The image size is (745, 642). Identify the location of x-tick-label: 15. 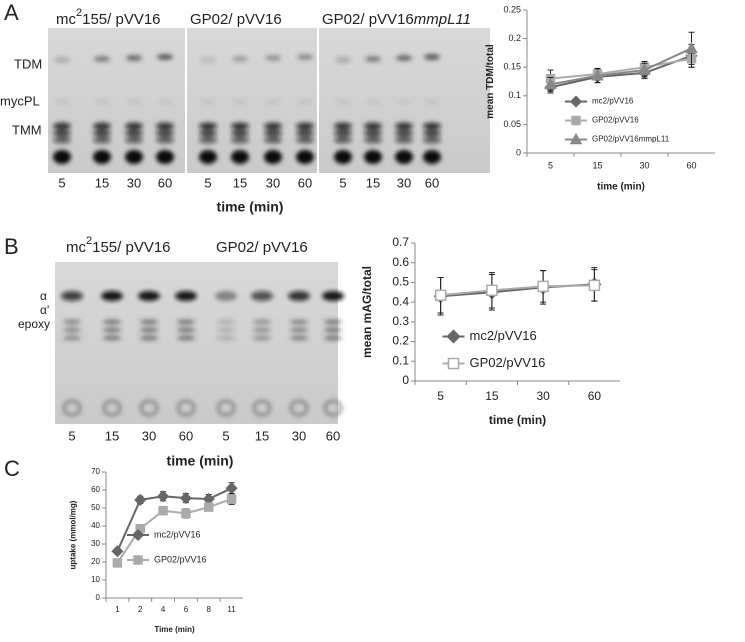
(492, 396).